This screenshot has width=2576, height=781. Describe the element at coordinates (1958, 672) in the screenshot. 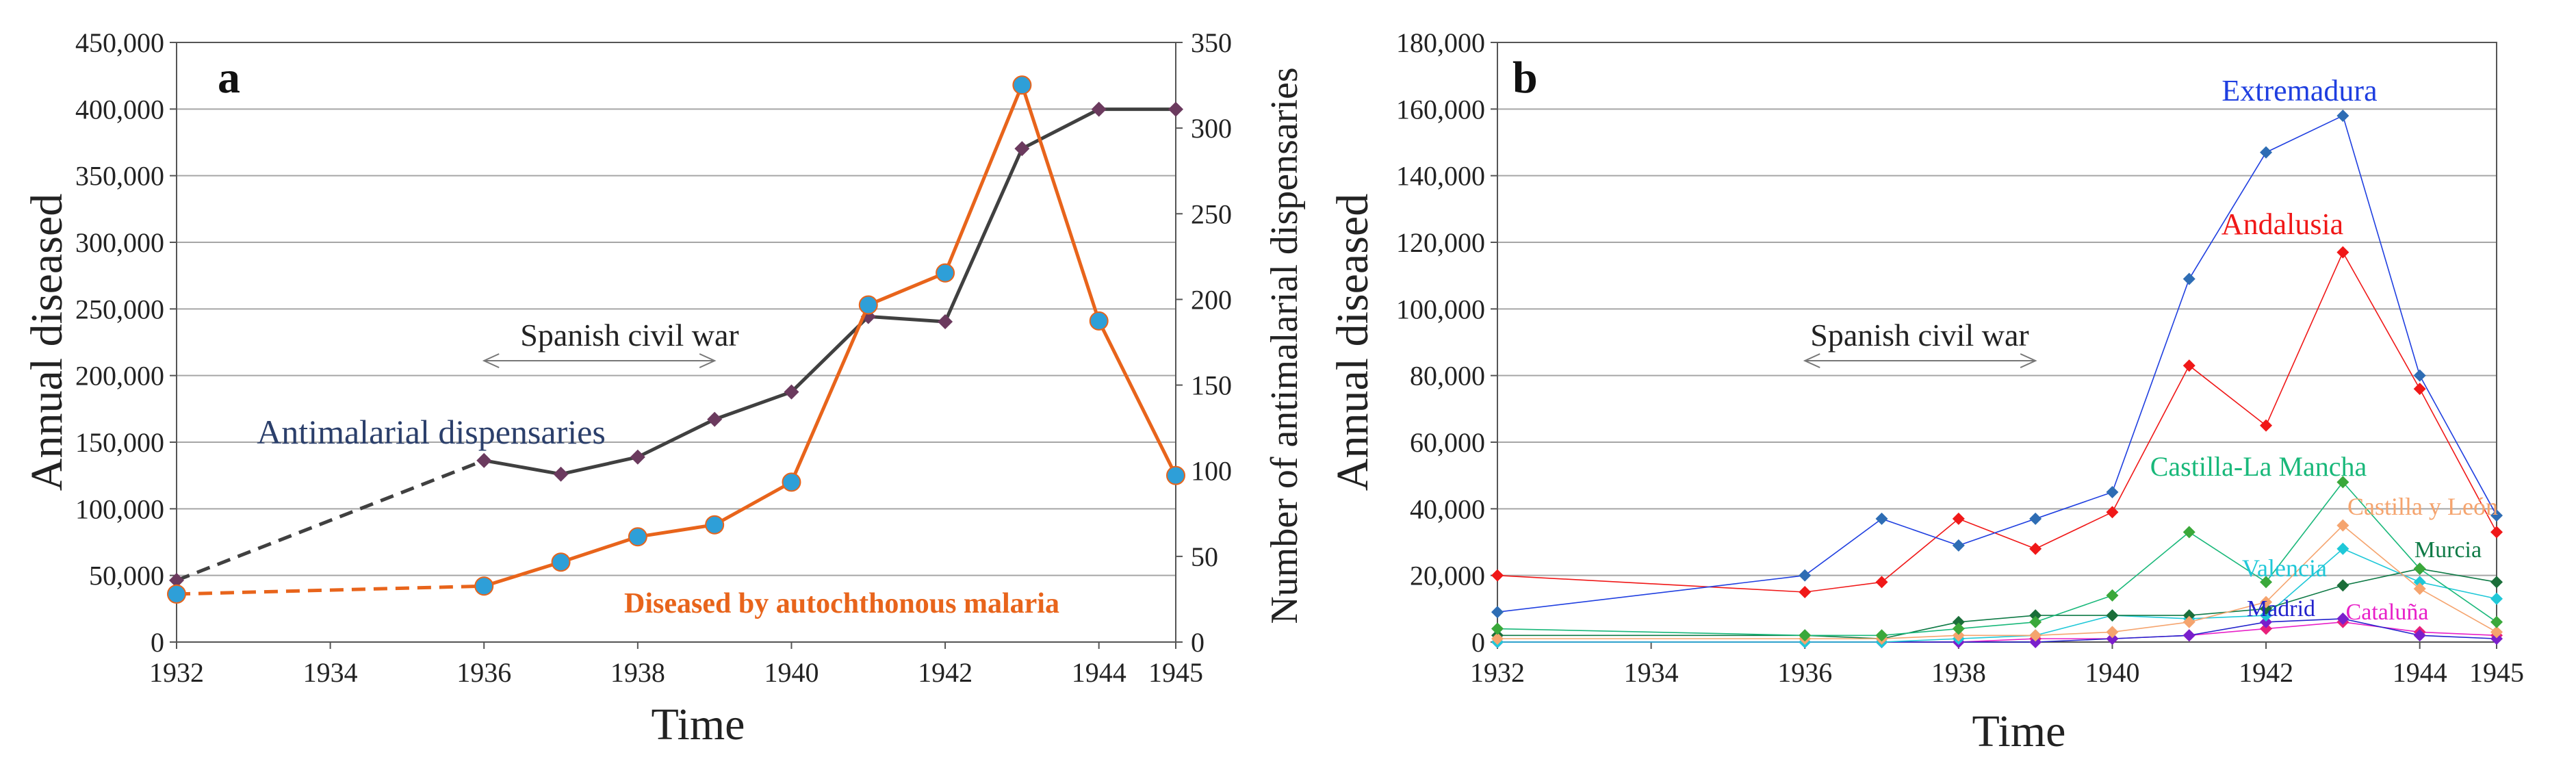

I see `panel-b-xtick-label: 1938` at that location.